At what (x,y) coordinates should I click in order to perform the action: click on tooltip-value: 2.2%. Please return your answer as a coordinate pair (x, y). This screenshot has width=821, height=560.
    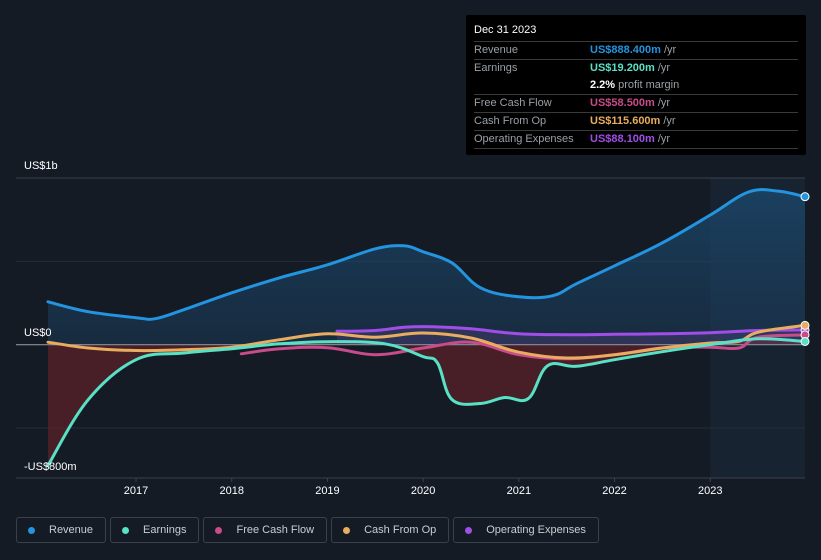
    Looking at the image, I should click on (603, 85).